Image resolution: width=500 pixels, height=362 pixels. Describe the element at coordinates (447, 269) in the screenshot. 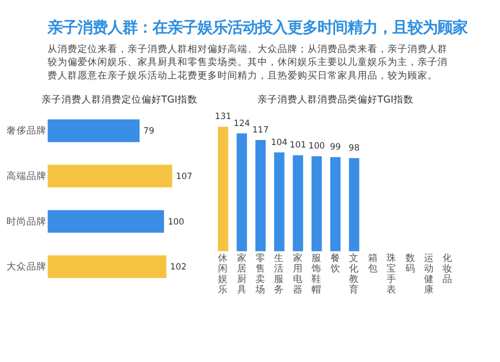

I see `x-tick-label: 化妆品` at that location.